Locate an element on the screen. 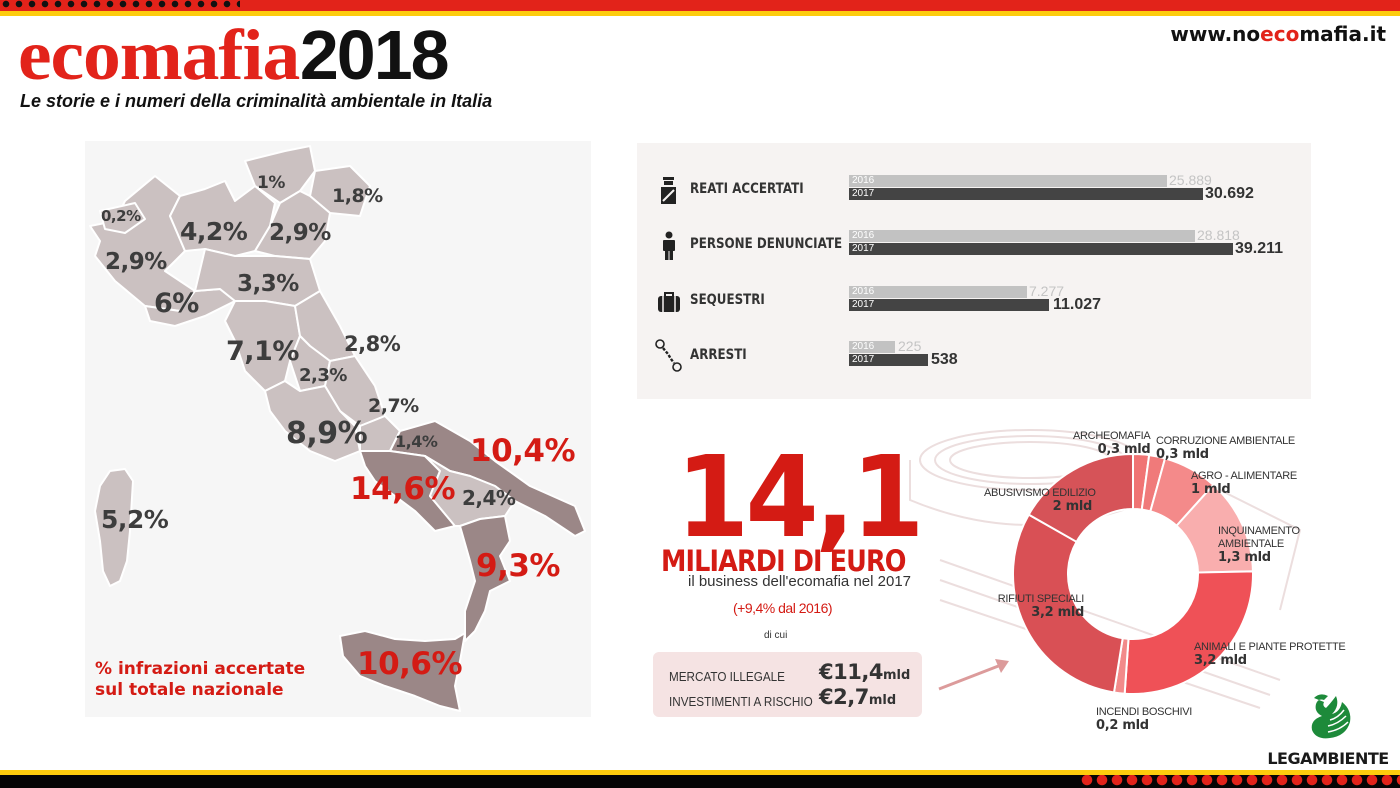  value-2016: 25.889 is located at coordinates (1190, 180).